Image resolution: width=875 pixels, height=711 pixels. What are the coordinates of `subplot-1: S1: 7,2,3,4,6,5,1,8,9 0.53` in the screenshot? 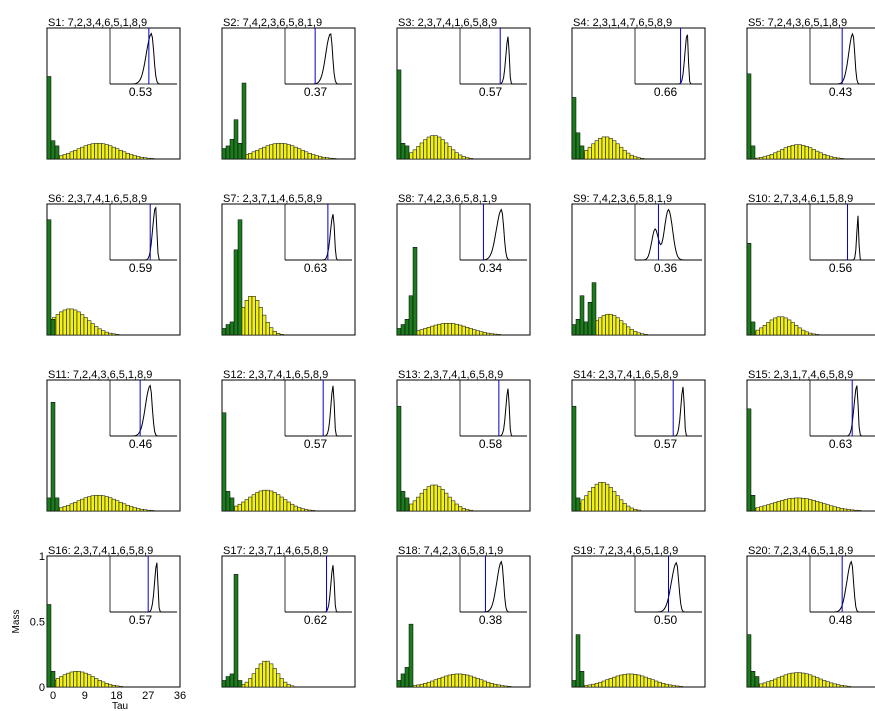 It's located at (113, 88).